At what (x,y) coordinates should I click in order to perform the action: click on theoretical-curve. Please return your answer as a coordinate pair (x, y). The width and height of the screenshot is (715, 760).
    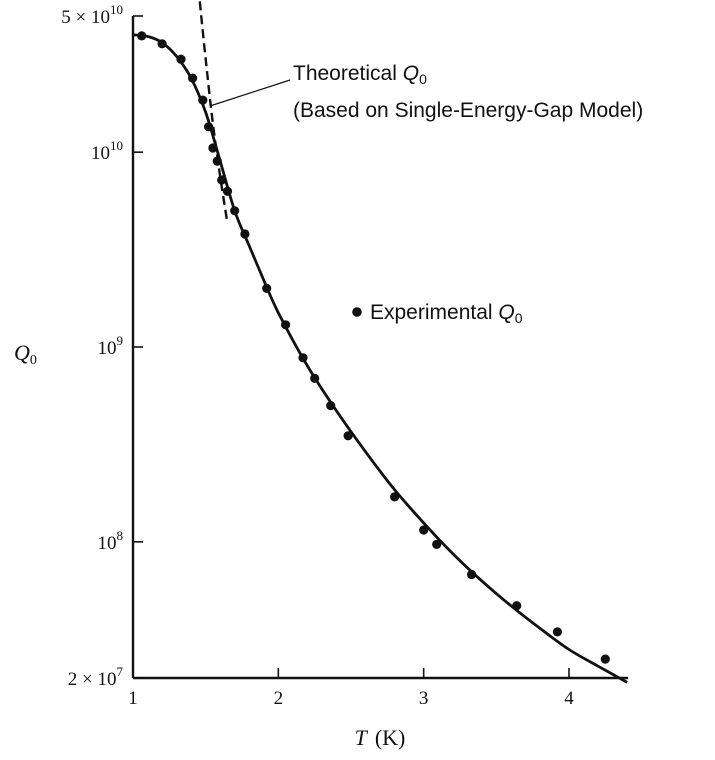
    Looking at the image, I should click on (213, 112).